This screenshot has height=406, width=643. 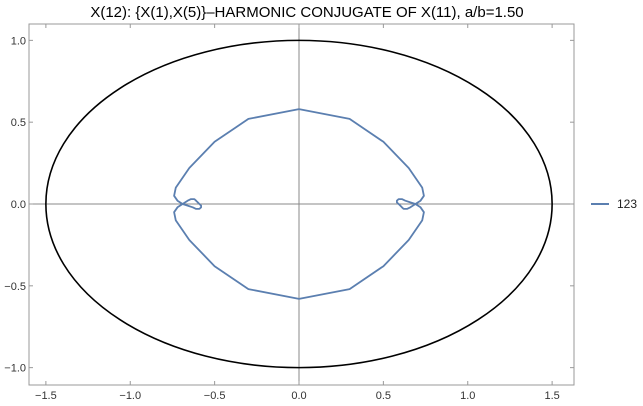 I want to click on x-tick-label: −0.5, so click(x=215, y=396).